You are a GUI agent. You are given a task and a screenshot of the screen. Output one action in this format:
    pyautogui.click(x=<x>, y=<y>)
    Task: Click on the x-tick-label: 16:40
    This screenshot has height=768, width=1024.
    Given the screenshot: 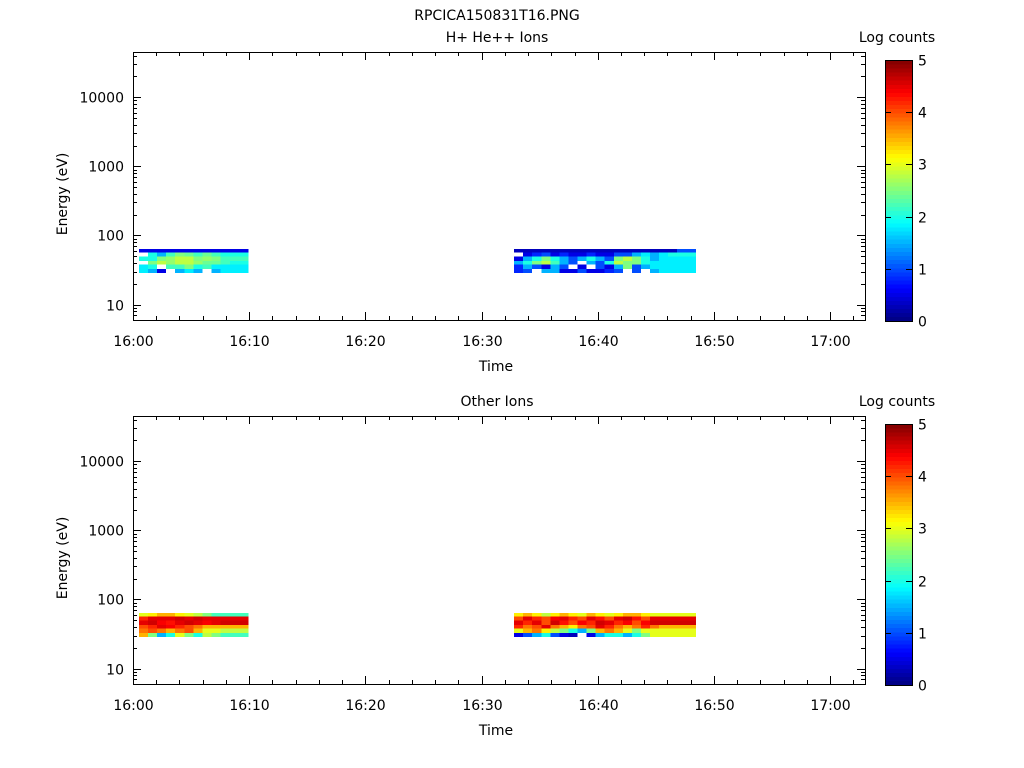 What is the action you would take?
    pyautogui.click(x=598, y=706)
    